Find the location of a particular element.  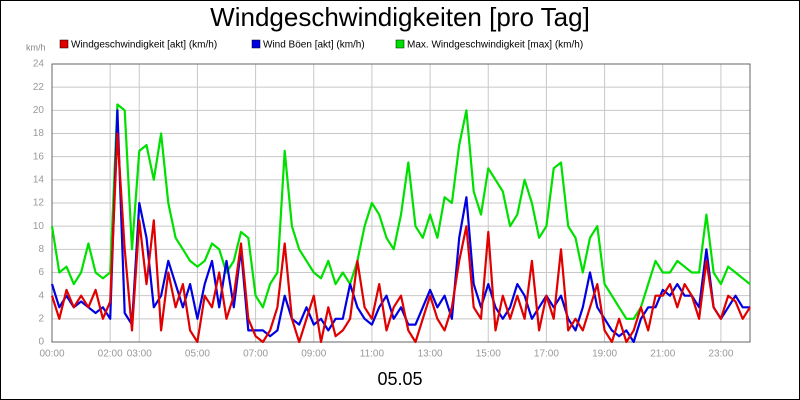

legend-label: Max. Windgeschwindigkeit [max] (km/h) is located at coordinates (495, 45).